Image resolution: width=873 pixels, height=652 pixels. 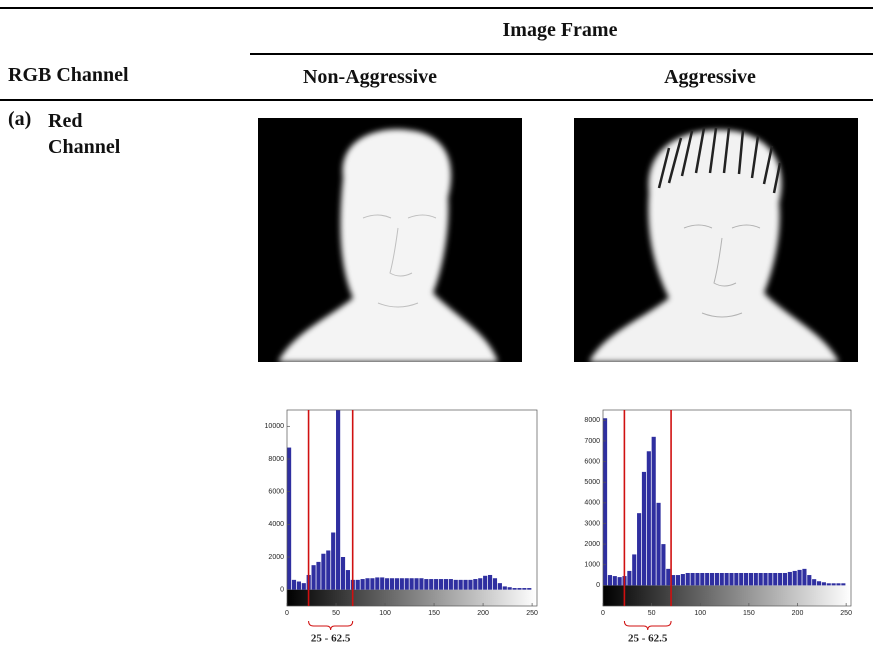 I want to click on x-tick-label: 250, so click(x=846, y=613).